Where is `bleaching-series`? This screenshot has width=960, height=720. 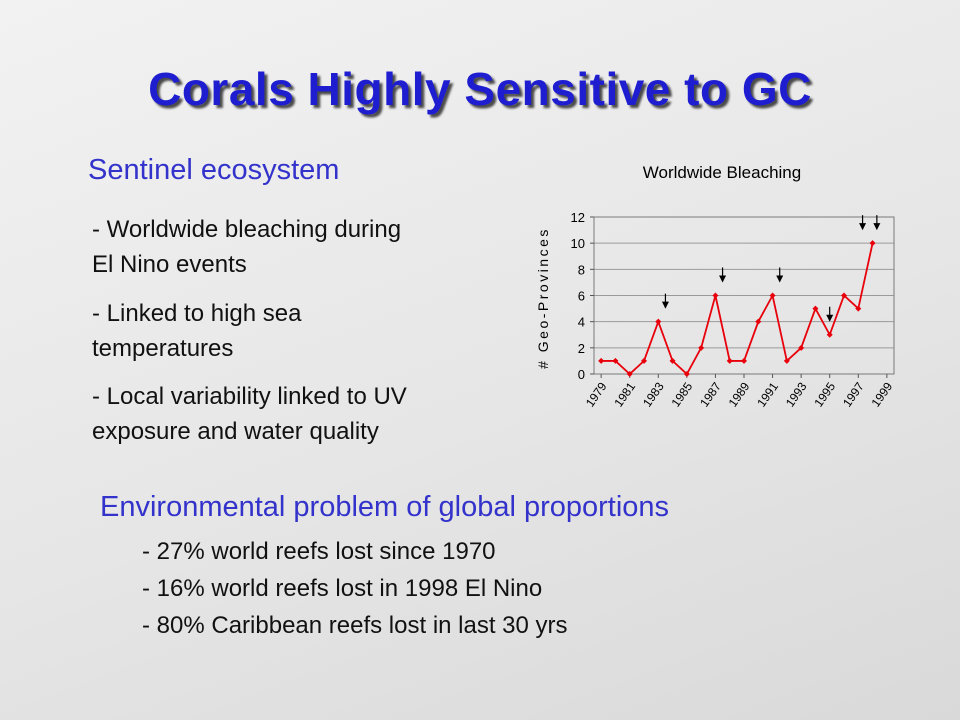 bleaching-series is located at coordinates (737, 308).